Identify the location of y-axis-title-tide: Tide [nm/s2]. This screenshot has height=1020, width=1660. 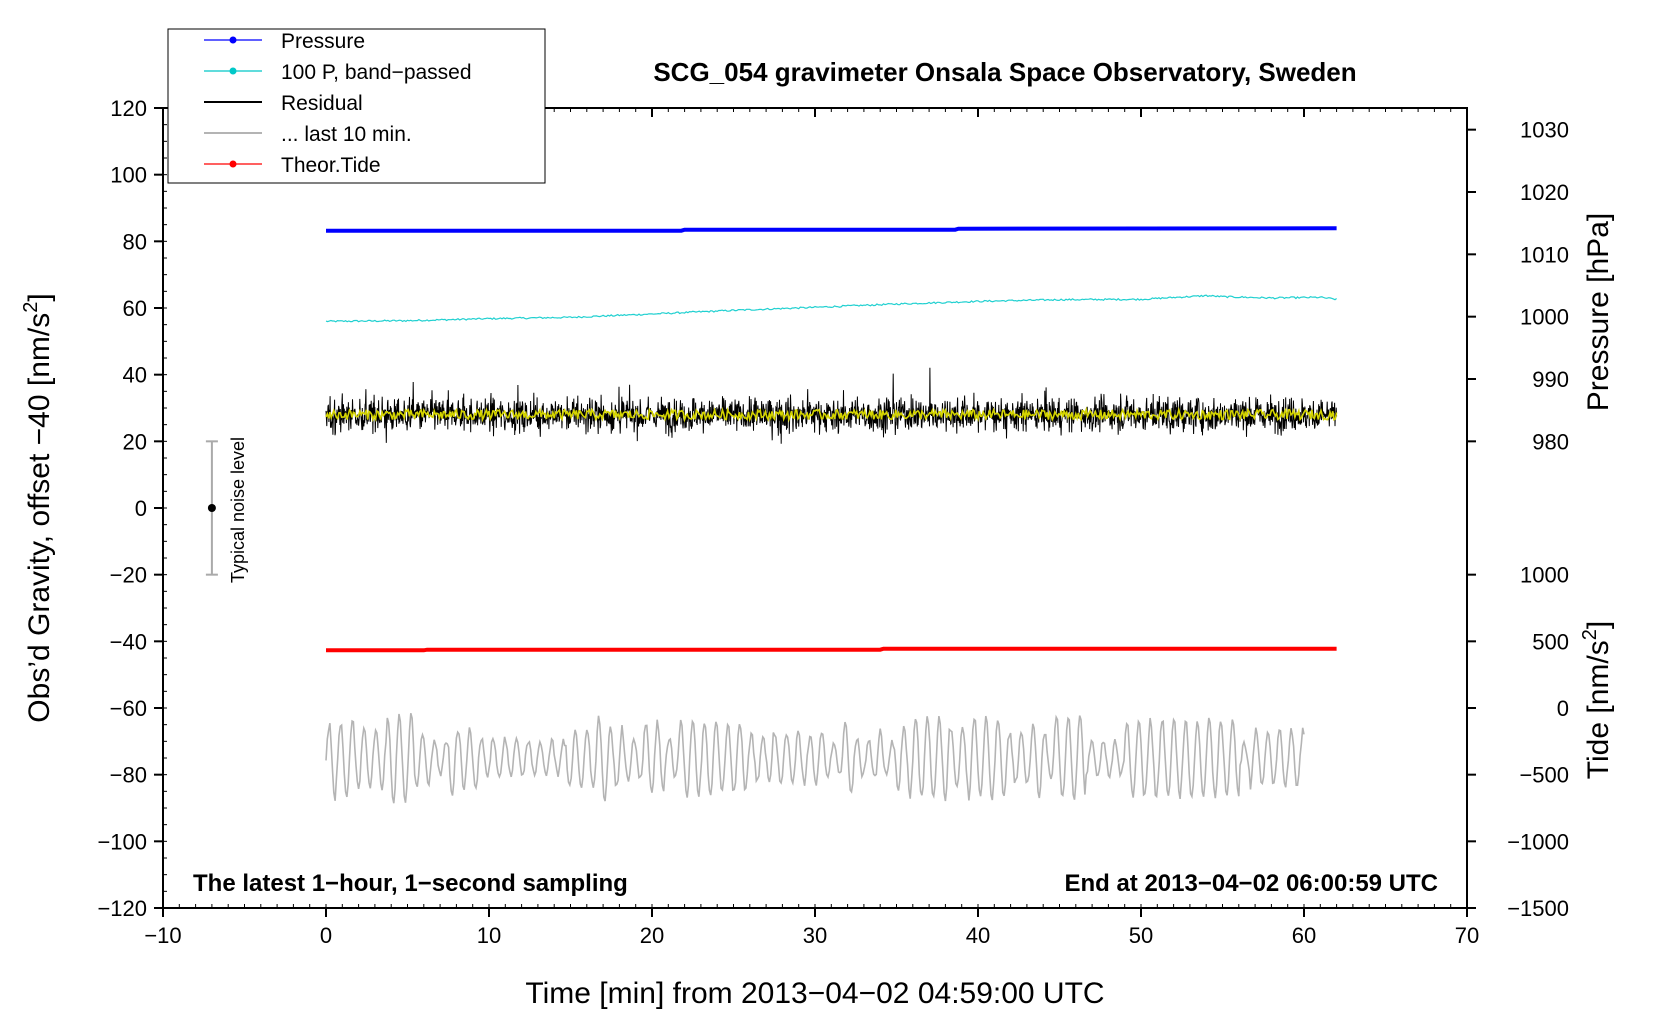
(1597, 700).